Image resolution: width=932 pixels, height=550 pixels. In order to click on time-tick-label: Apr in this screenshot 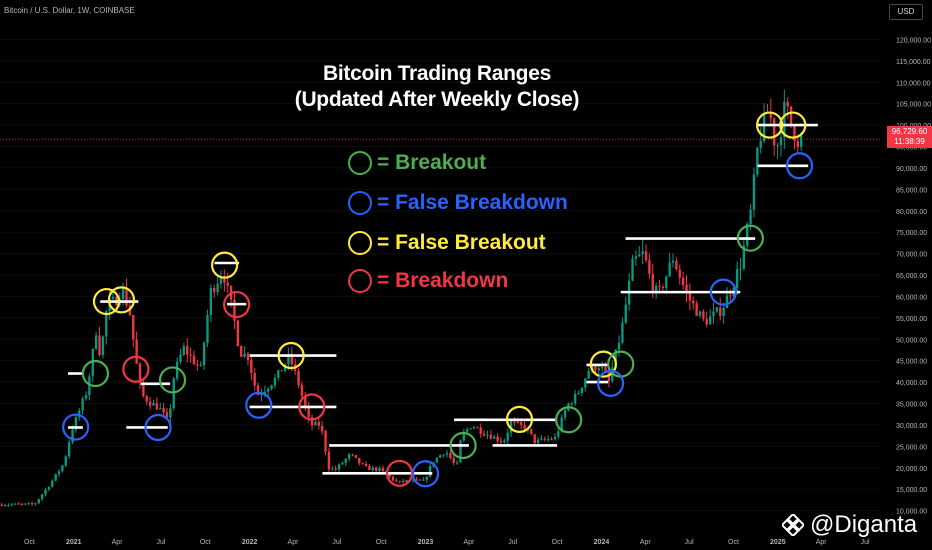, I will do `click(822, 542)`.